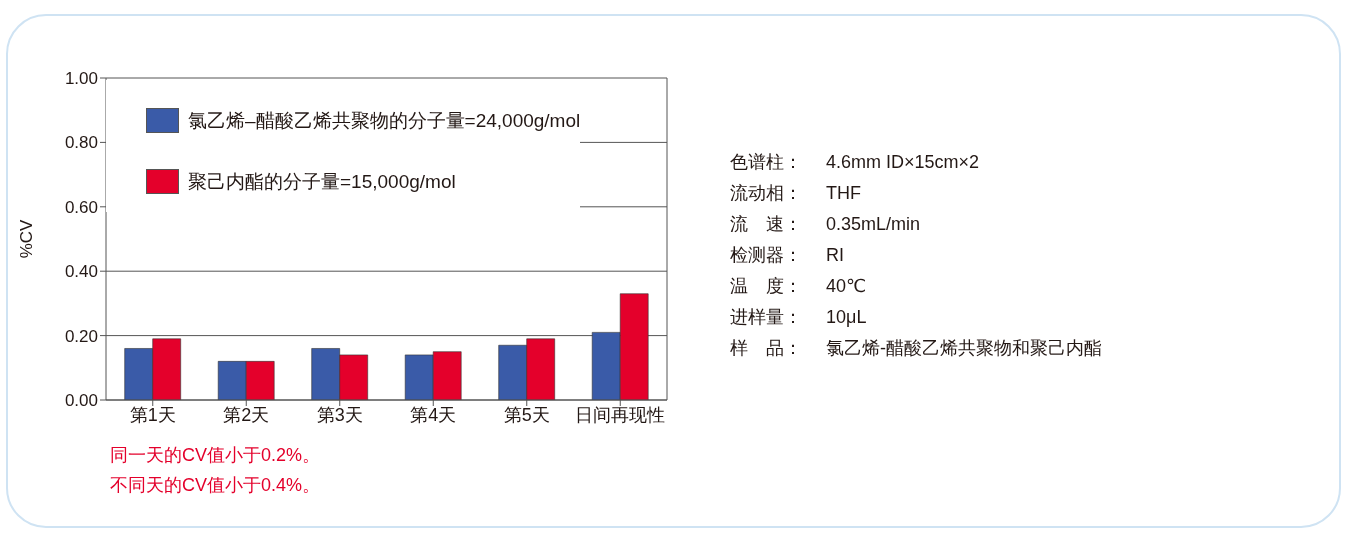 Image resolution: width=1349 pixels, height=534 pixels. I want to click on text: 样 品： 氯乙烯-醋酸乙烯共聚物和聚己内酯, so click(916, 348).